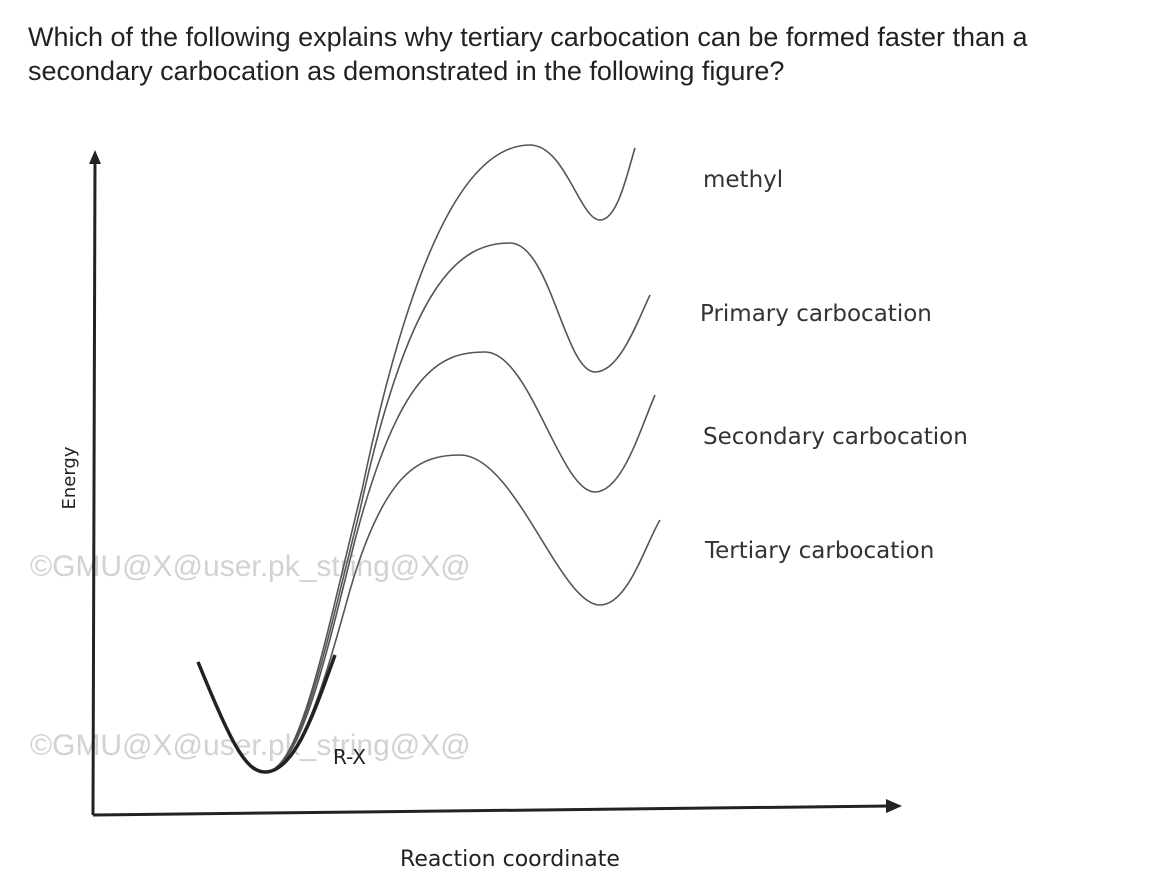 This screenshot has height=894, width=1150. I want to click on y-arrow, so click(95, 157).